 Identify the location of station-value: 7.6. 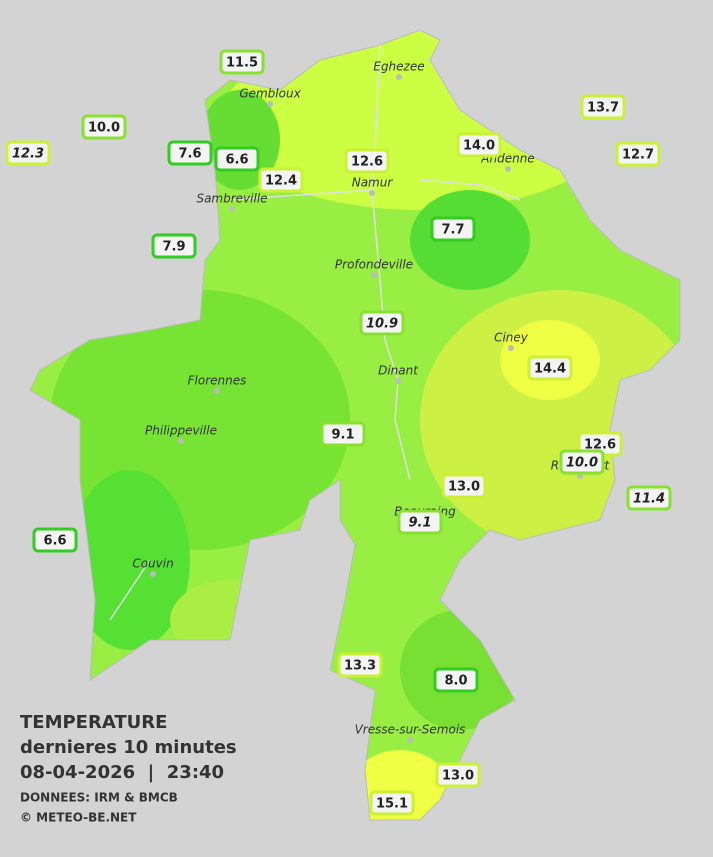
(189, 154).